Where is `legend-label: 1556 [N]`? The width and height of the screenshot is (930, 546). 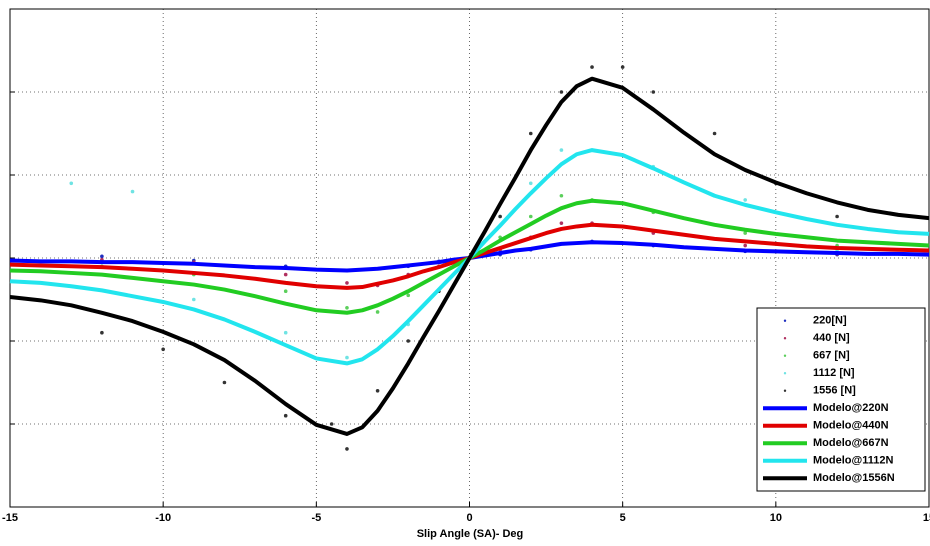
legend-label: 1556 [N] is located at coordinates (834, 391).